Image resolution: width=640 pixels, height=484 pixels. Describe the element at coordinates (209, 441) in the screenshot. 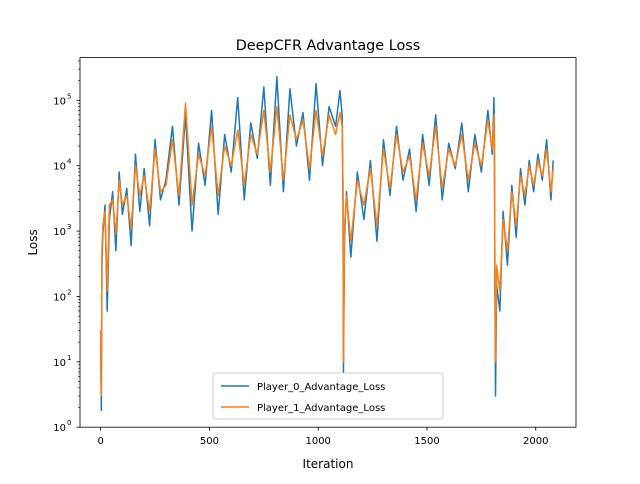

I see `x-tick-label: 500` at that location.